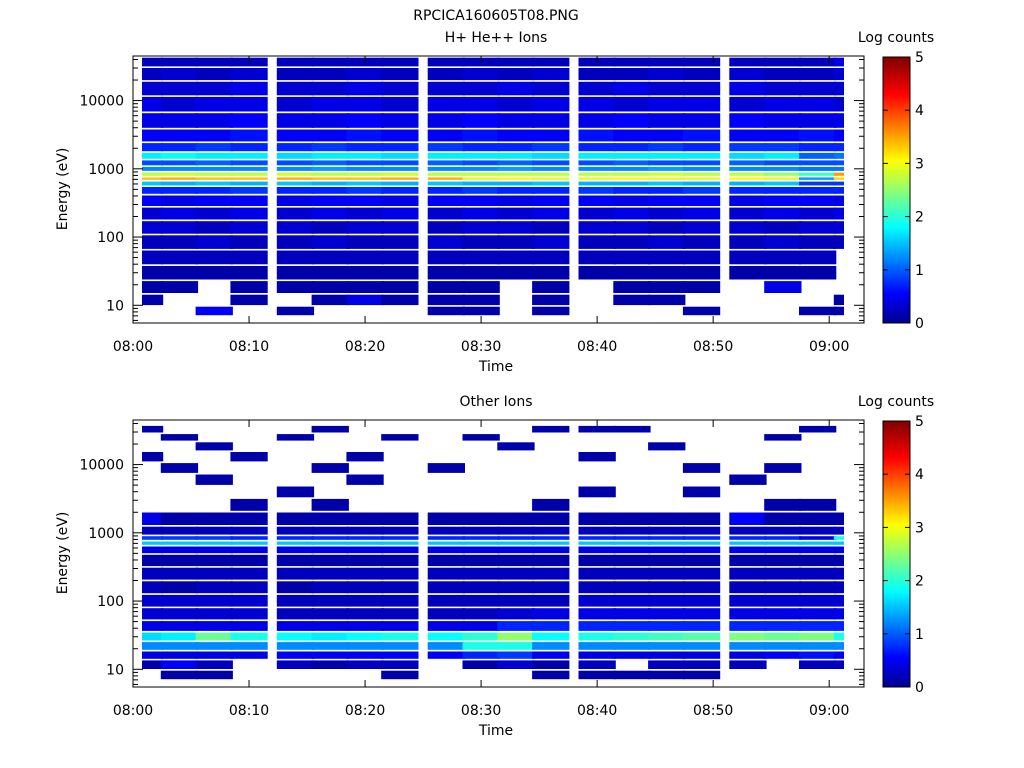 This screenshot has width=1024, height=768. Describe the element at coordinates (919, 324) in the screenshot. I see `panel-top-colorbar-tick-label: 0` at that location.